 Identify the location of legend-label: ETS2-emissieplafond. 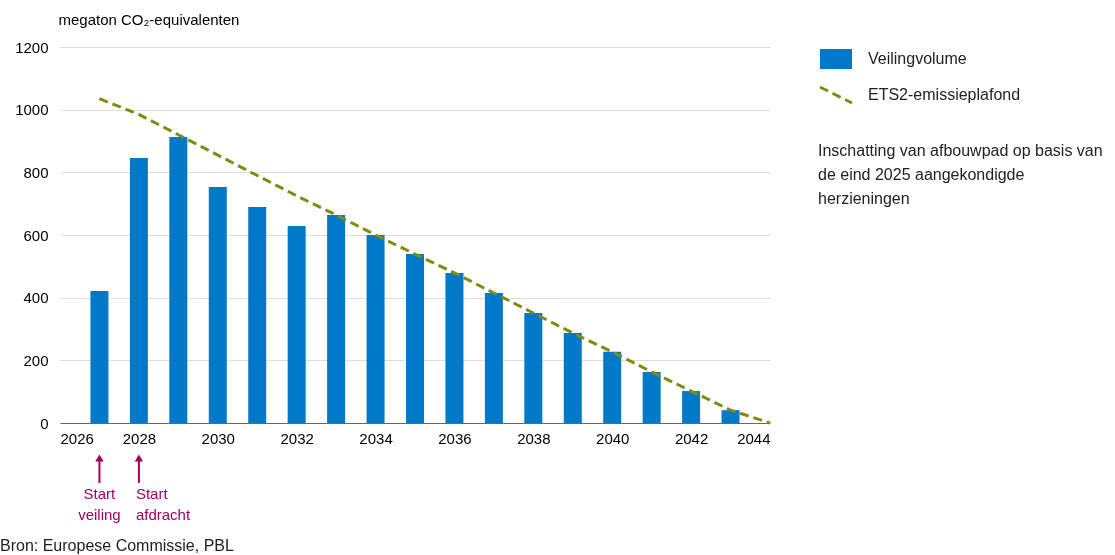
(944, 94).